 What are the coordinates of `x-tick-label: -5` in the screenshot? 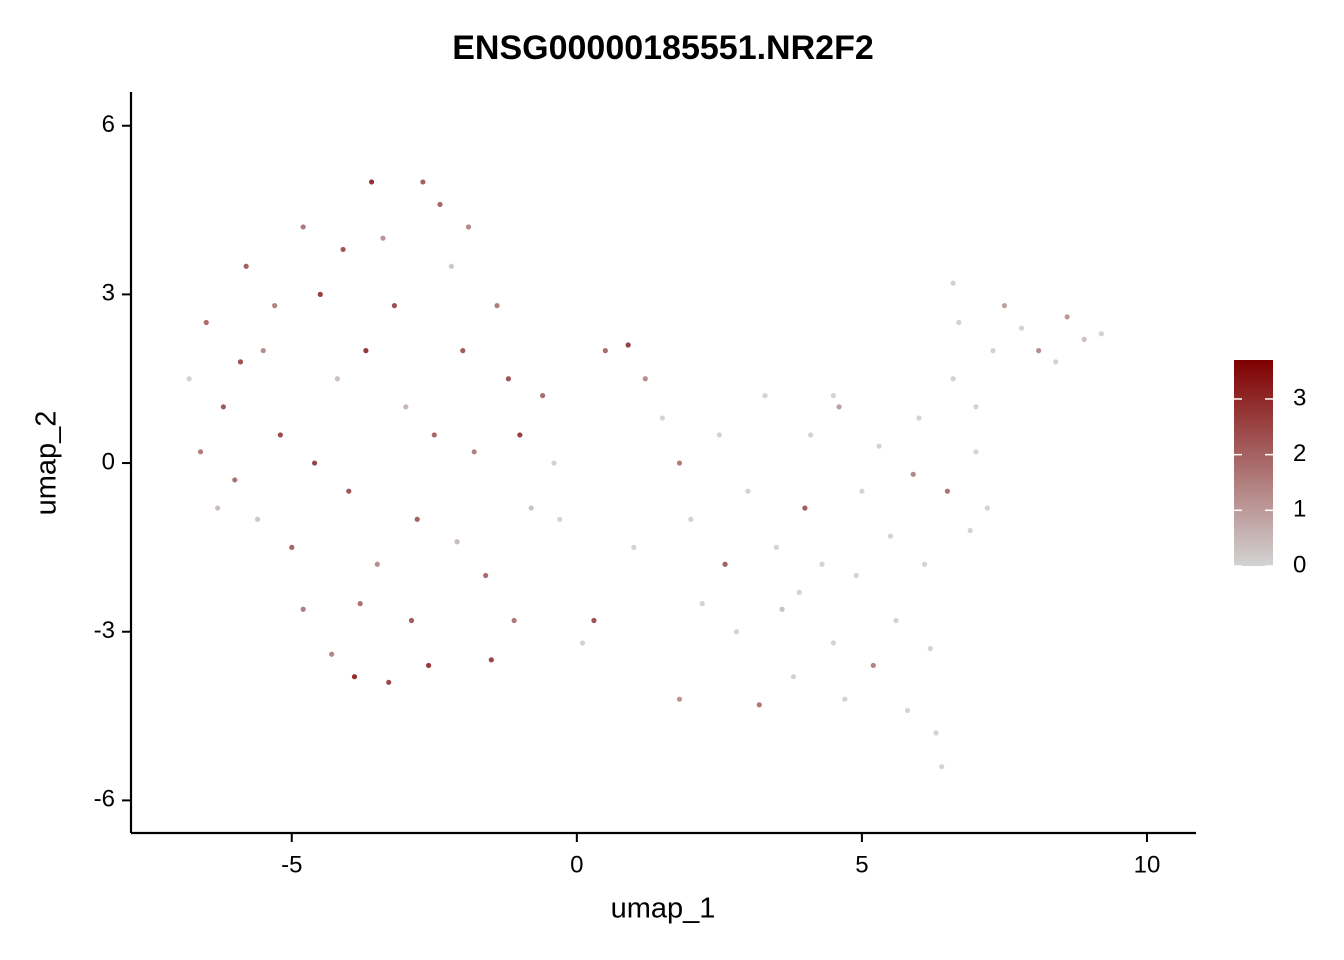 It's located at (291, 864).